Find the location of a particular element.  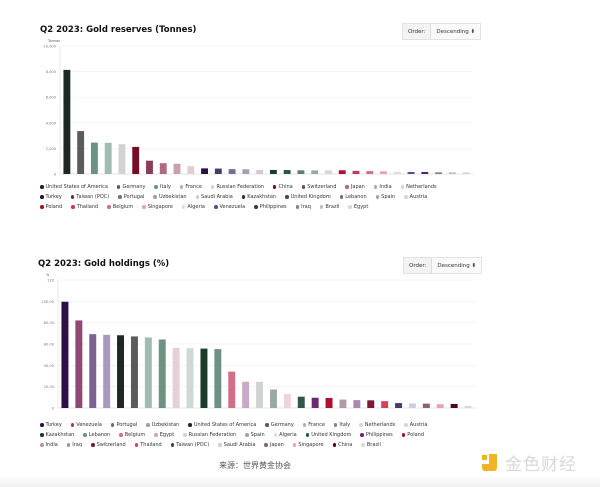

legend-label: Thailand is located at coordinates (87, 207).